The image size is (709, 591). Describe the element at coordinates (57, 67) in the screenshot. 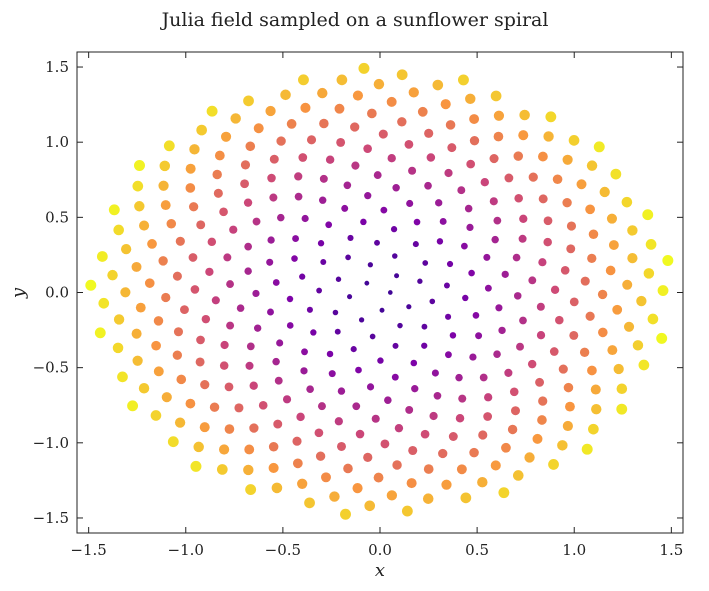

I see `y-tick-label: 1.5` at that location.